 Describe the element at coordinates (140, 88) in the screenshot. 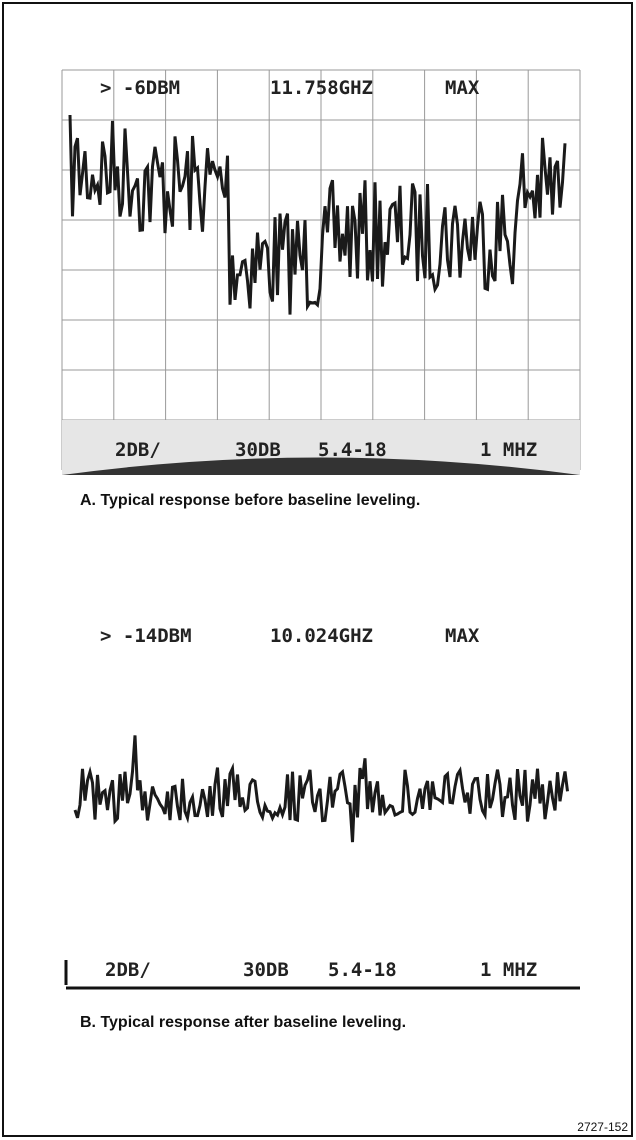

I see `reference-level: > -6DBM` at that location.